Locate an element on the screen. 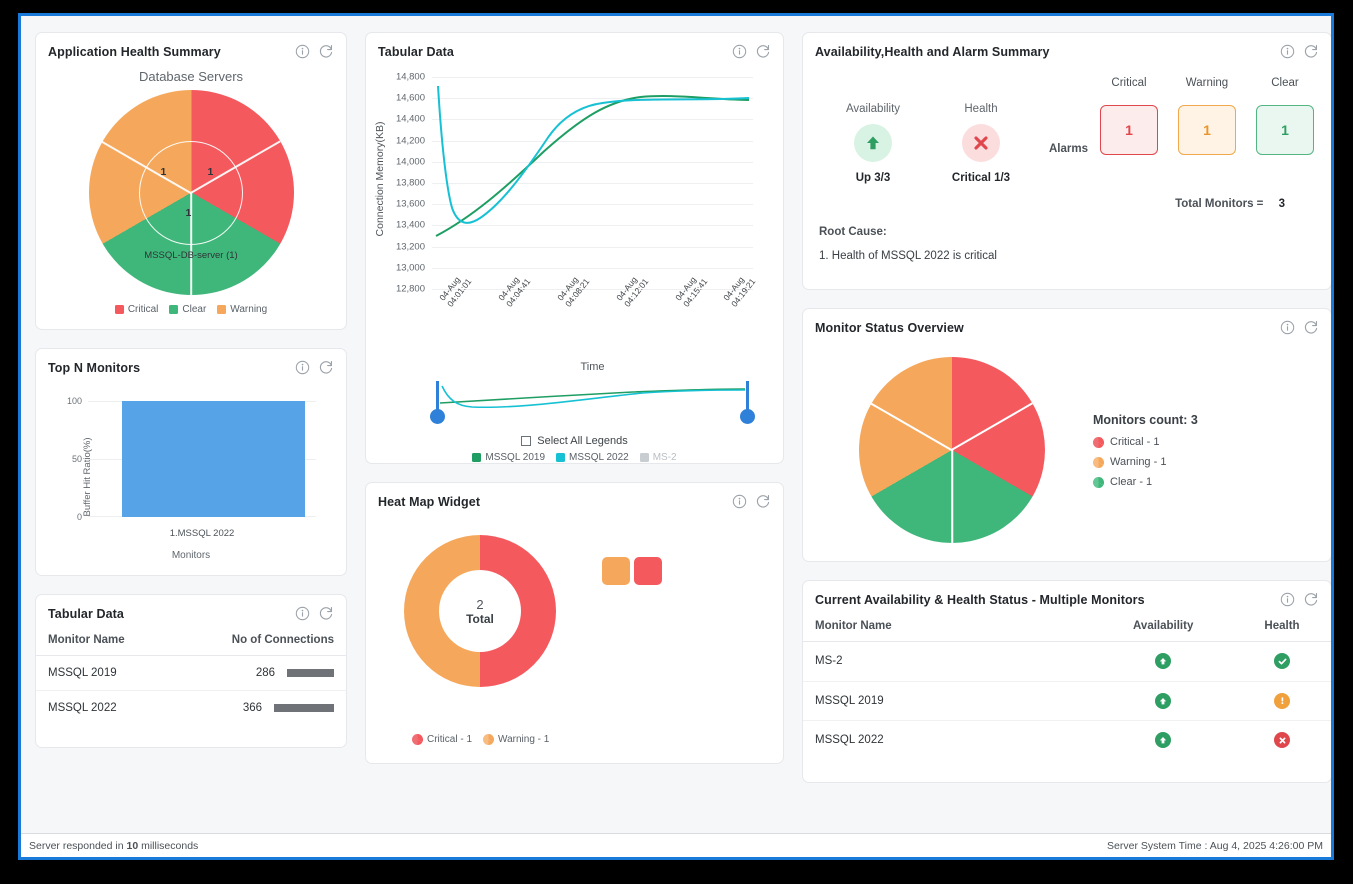 The image size is (1353, 884). legend-item-ms-2: MS-2 is located at coordinates (658, 457).